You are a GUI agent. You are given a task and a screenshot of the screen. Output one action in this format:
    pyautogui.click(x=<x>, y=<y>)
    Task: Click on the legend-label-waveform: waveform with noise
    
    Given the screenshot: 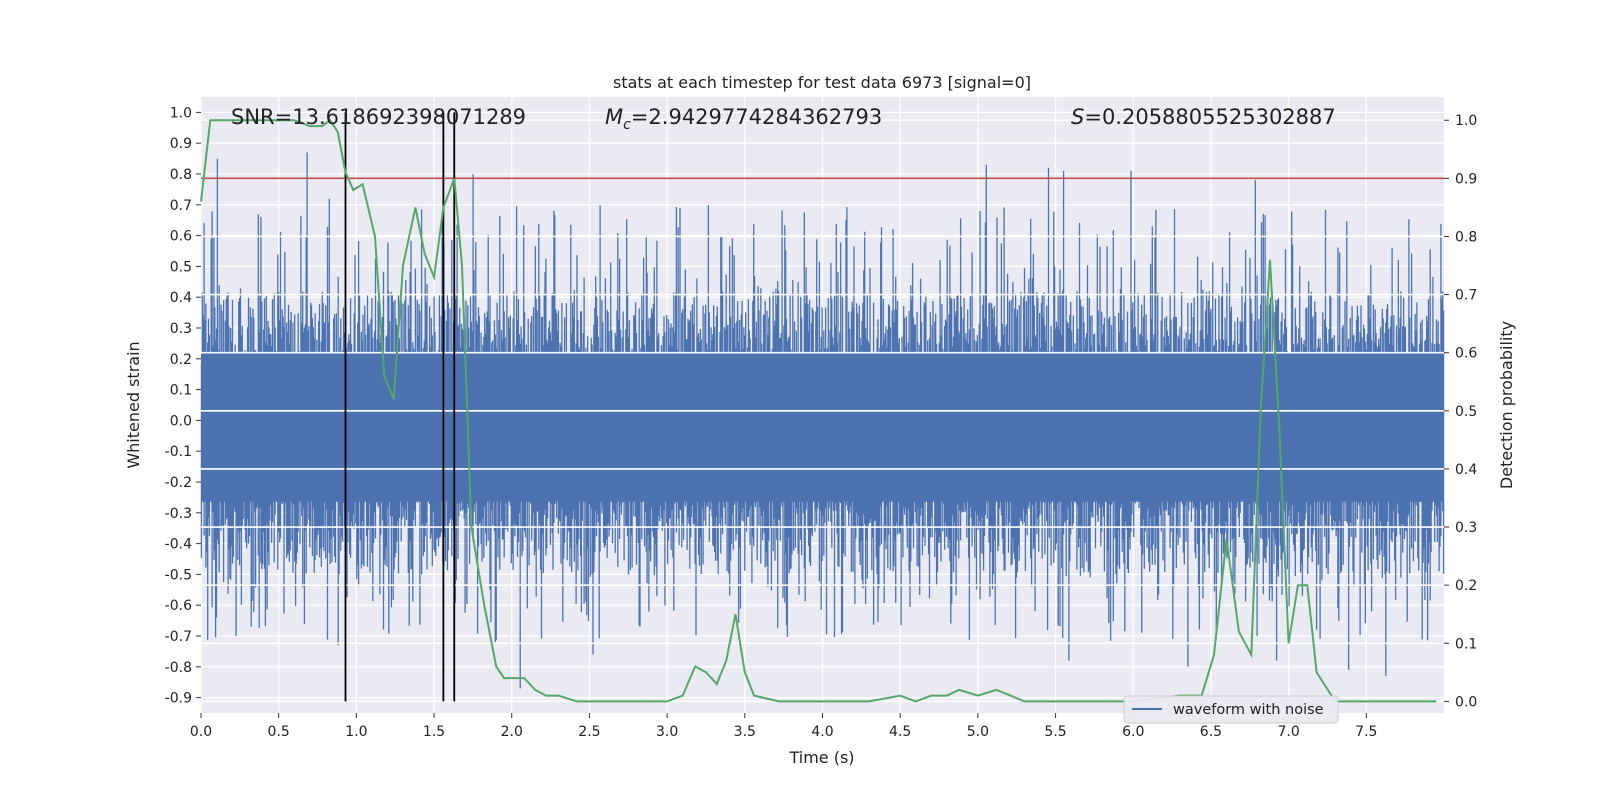 What is the action you would take?
    pyautogui.click(x=1248, y=710)
    